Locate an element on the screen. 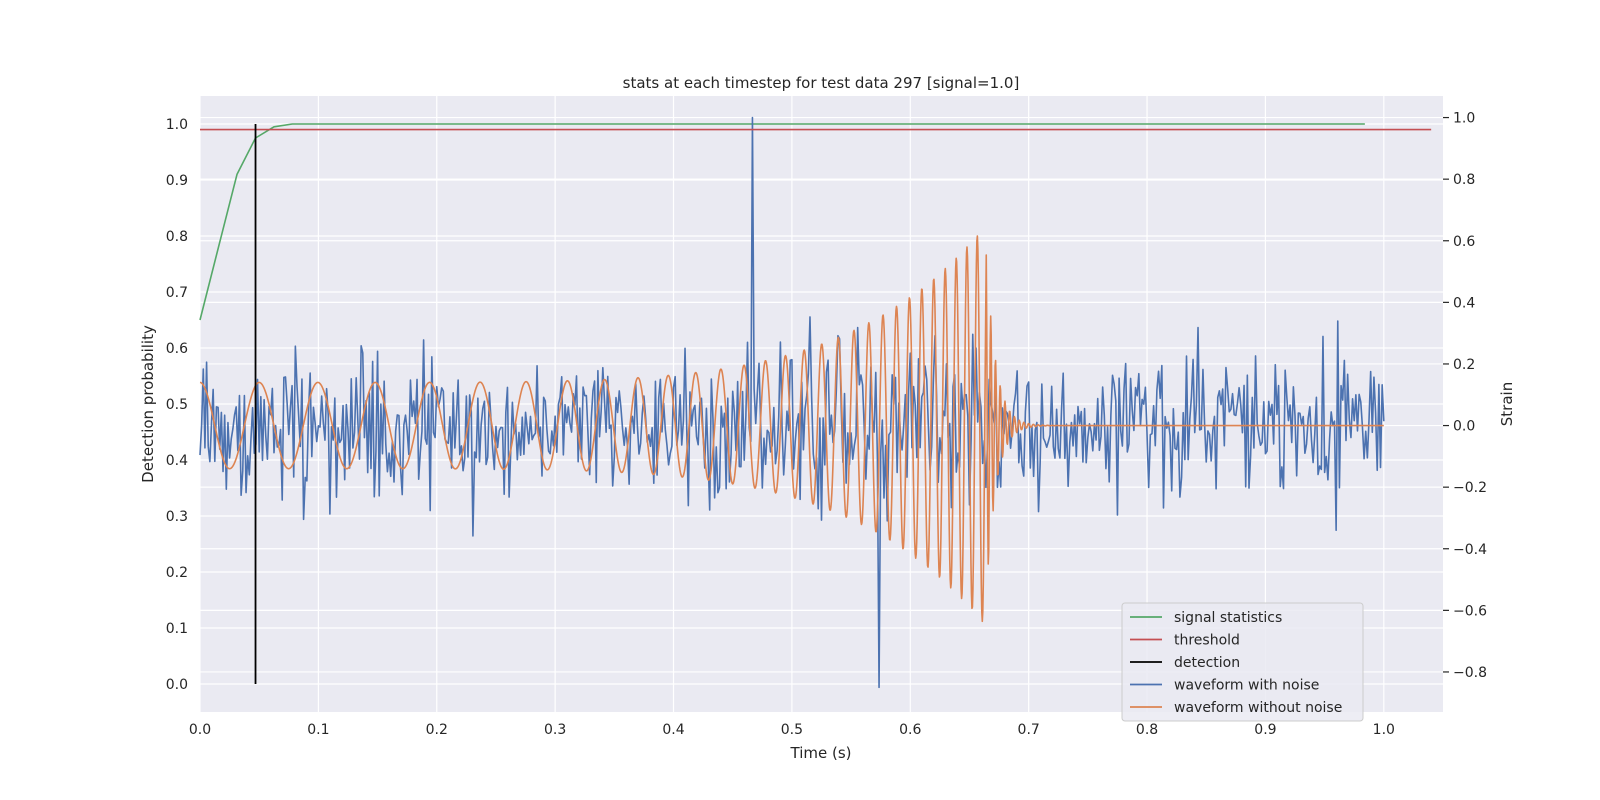 This screenshot has height=800, width=1600. x-tick-label: 0.9 is located at coordinates (1265, 730).